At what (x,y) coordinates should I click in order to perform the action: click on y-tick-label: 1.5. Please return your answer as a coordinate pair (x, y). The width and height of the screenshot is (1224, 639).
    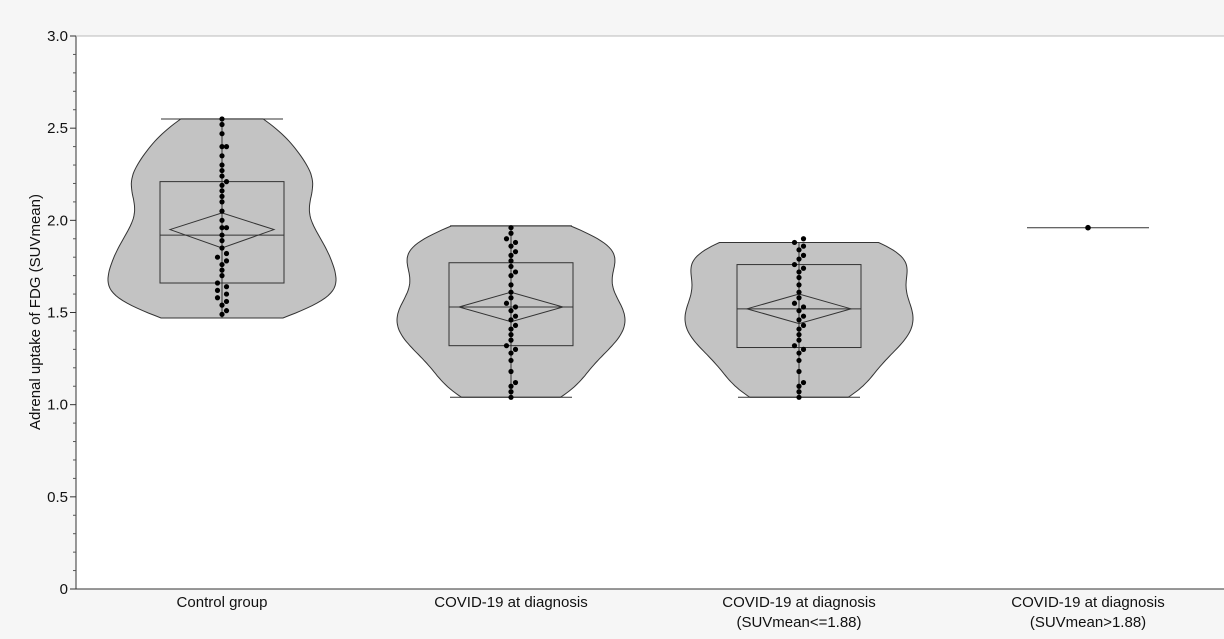
    Looking at the image, I should click on (57, 313).